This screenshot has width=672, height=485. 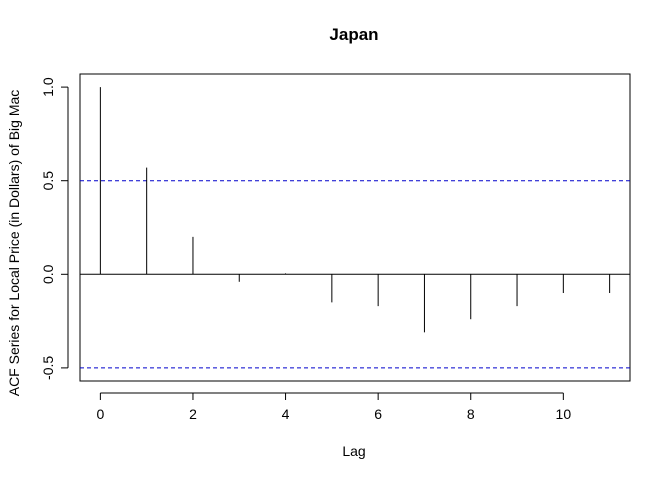 What do you see at coordinates (100, 414) in the screenshot?
I see `x-tick-label: 0` at bounding box center [100, 414].